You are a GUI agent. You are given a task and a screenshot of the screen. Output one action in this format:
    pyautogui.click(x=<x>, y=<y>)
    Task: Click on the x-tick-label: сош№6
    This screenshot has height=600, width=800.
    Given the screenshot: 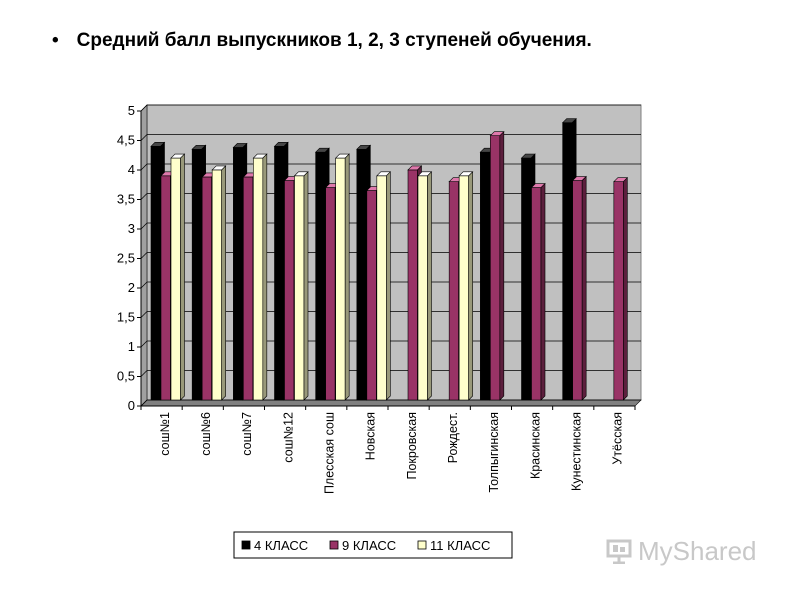 What is the action you would take?
    pyautogui.click(x=206, y=434)
    